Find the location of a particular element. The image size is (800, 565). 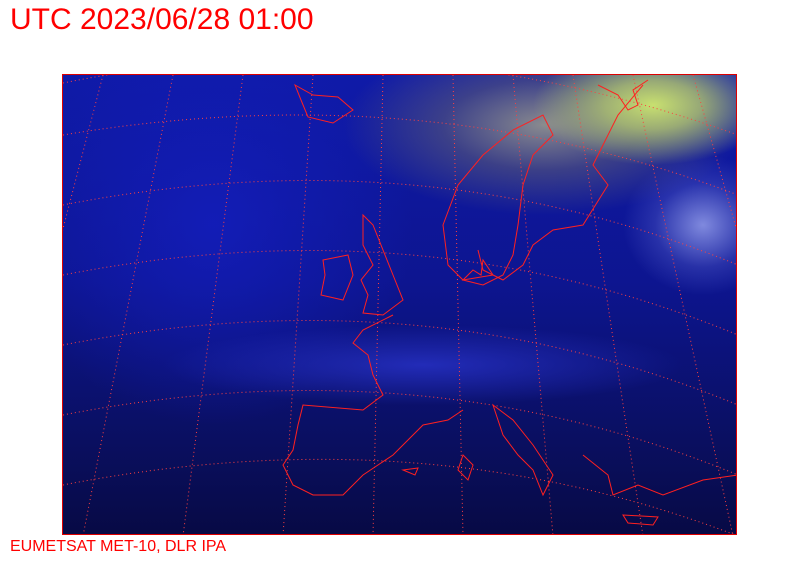

data-credit: EUMETSAT MET-10, DLR IPA is located at coordinates (118, 546).